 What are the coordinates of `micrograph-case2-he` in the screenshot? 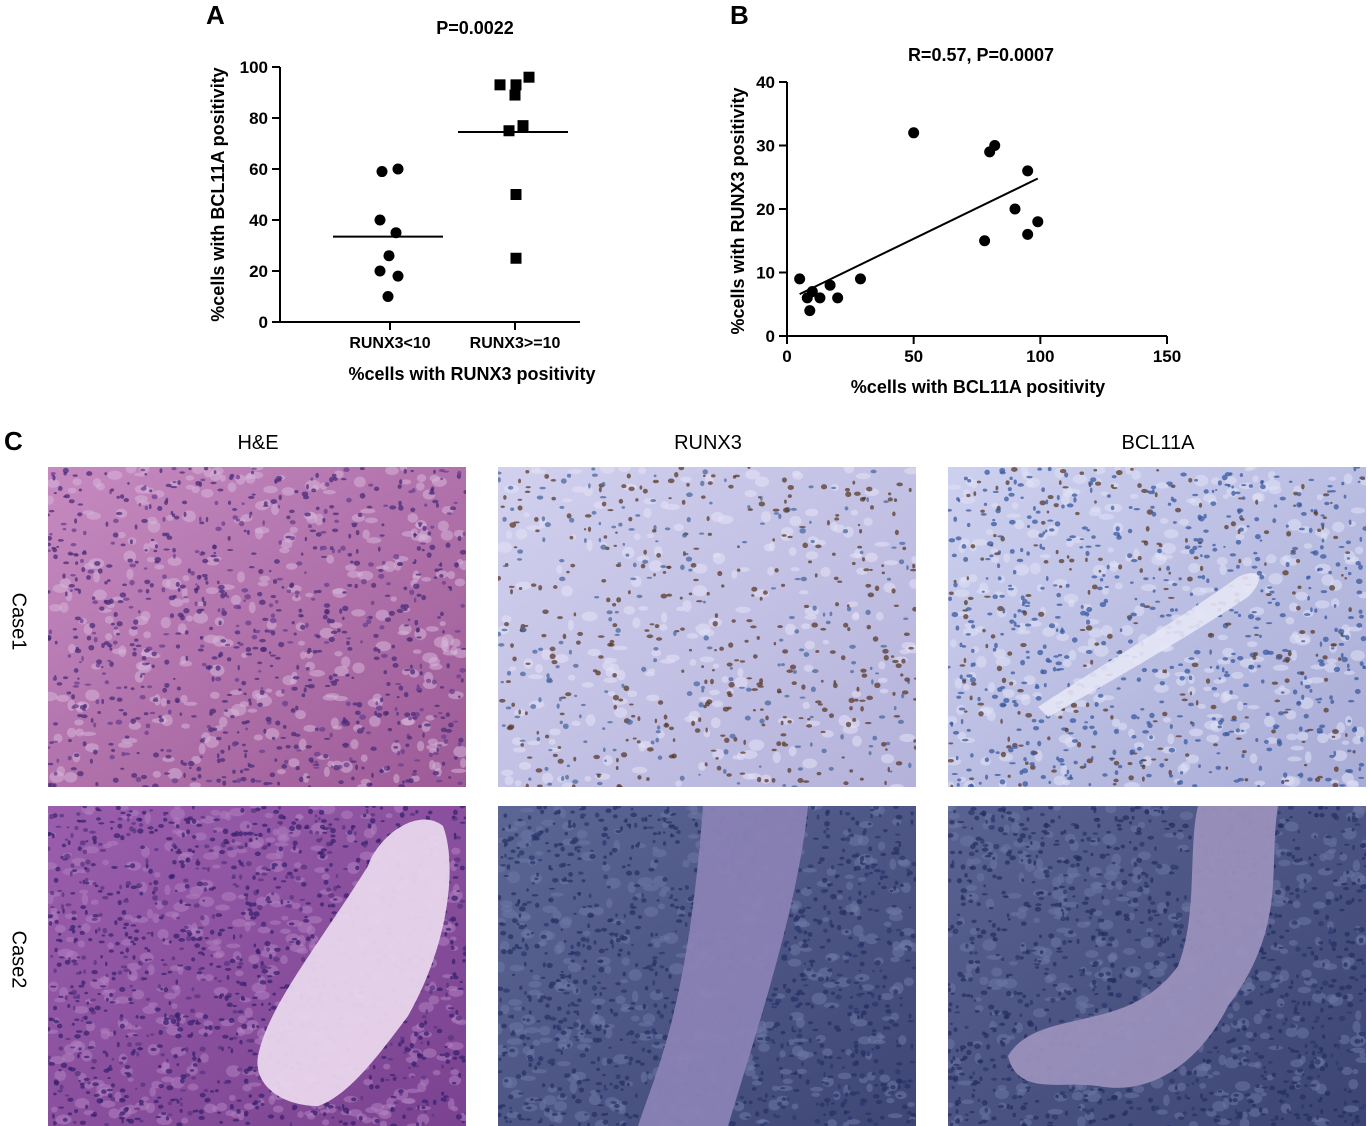 It's located at (257, 966).